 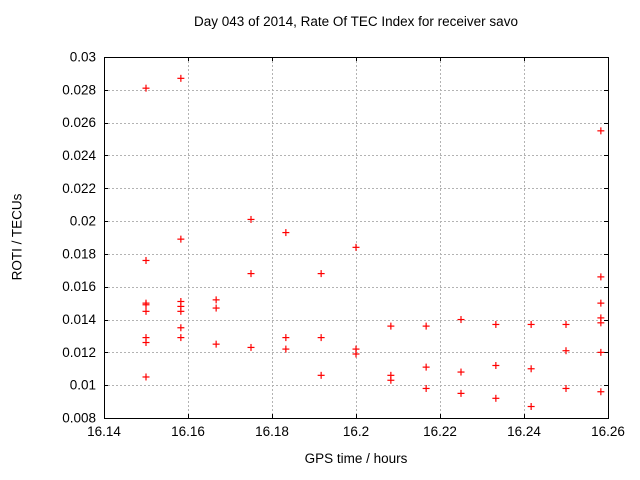 I want to click on y-tick-label: 0.012, so click(x=79, y=352).